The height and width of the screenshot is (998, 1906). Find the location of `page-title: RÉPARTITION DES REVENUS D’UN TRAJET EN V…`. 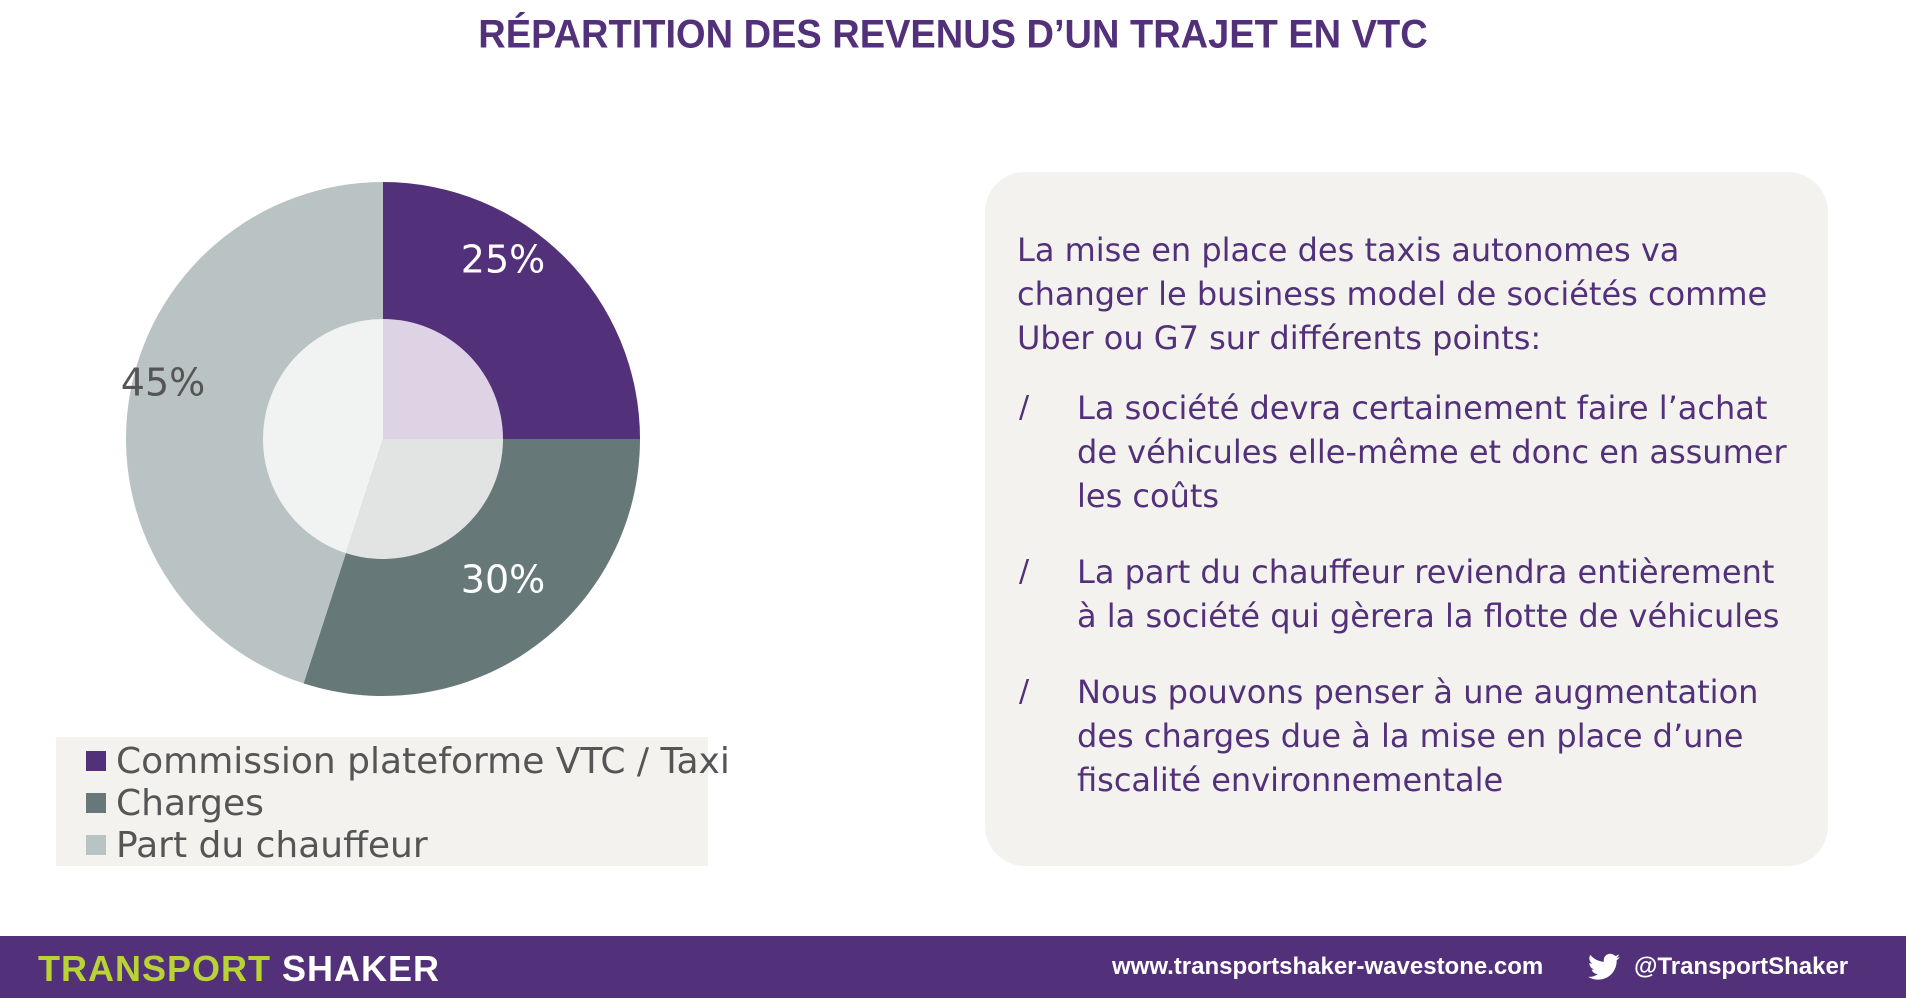

page-title: RÉPARTITION DES REVENUS D’UN TRAJET EN V… is located at coordinates (953, 35).